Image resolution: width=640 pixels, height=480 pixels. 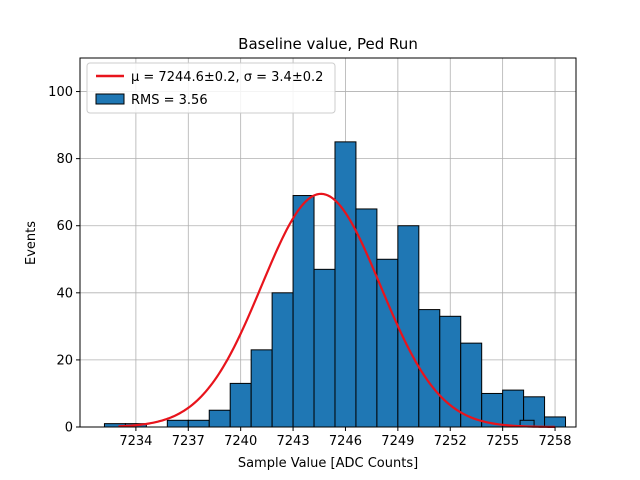 I want to click on x-tick-label: 7237, so click(x=188, y=441).